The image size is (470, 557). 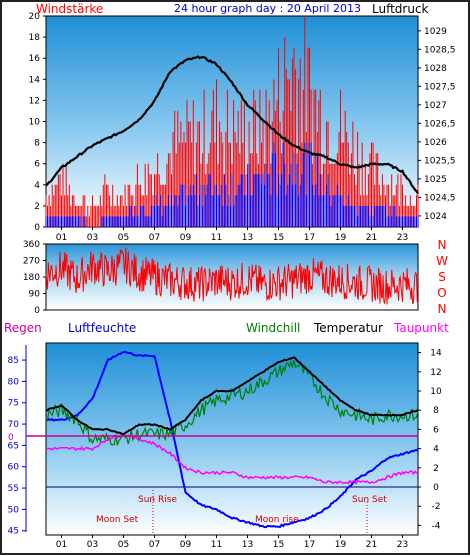 What do you see at coordinates (435, 373) in the screenshot?
I see `temperature-tick-label: 12` at bounding box center [435, 373].